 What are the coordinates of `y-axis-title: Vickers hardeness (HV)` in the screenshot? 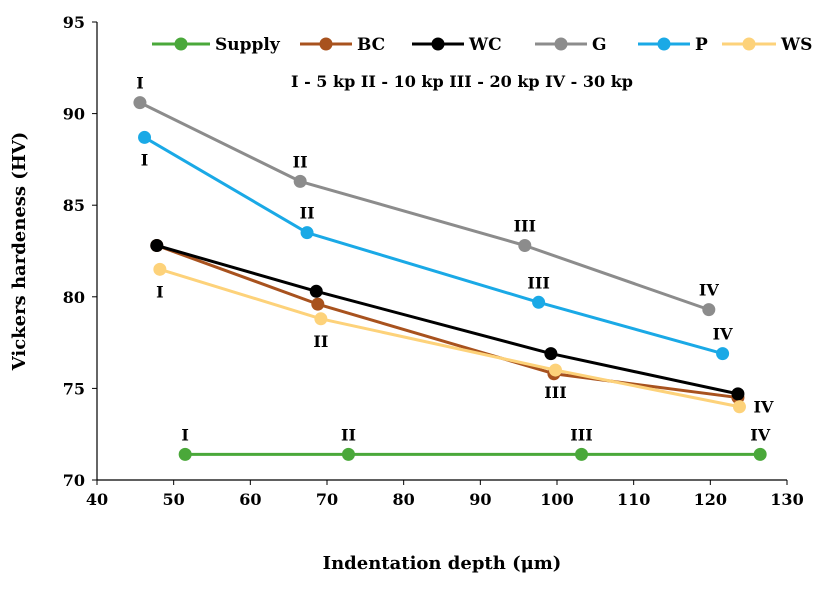 It's located at (19, 252).